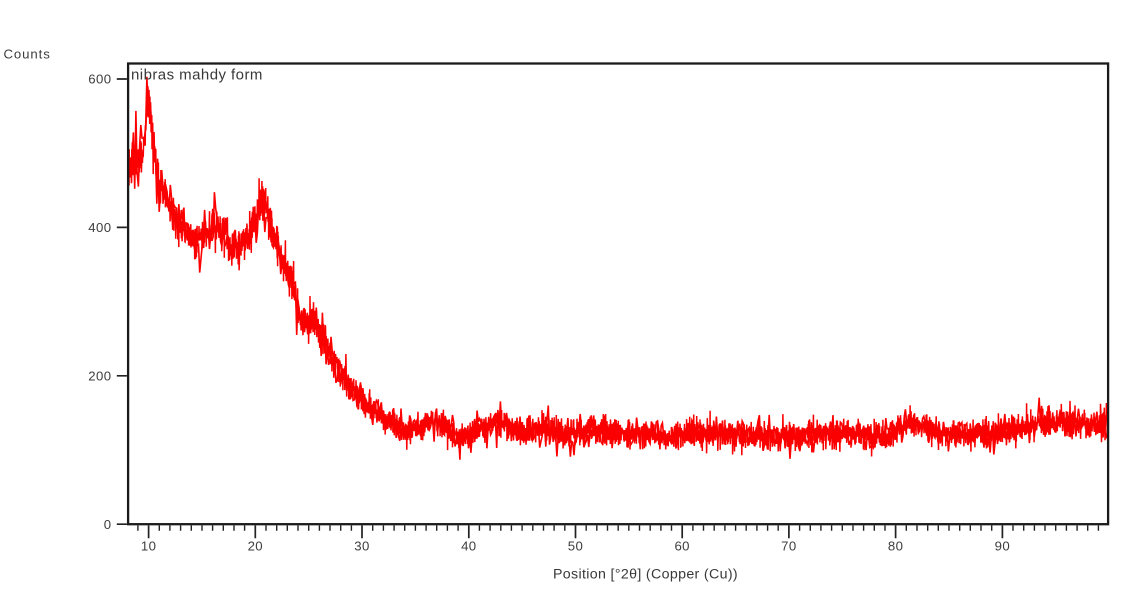  I want to click on svg-text: 200, so click(99, 375).